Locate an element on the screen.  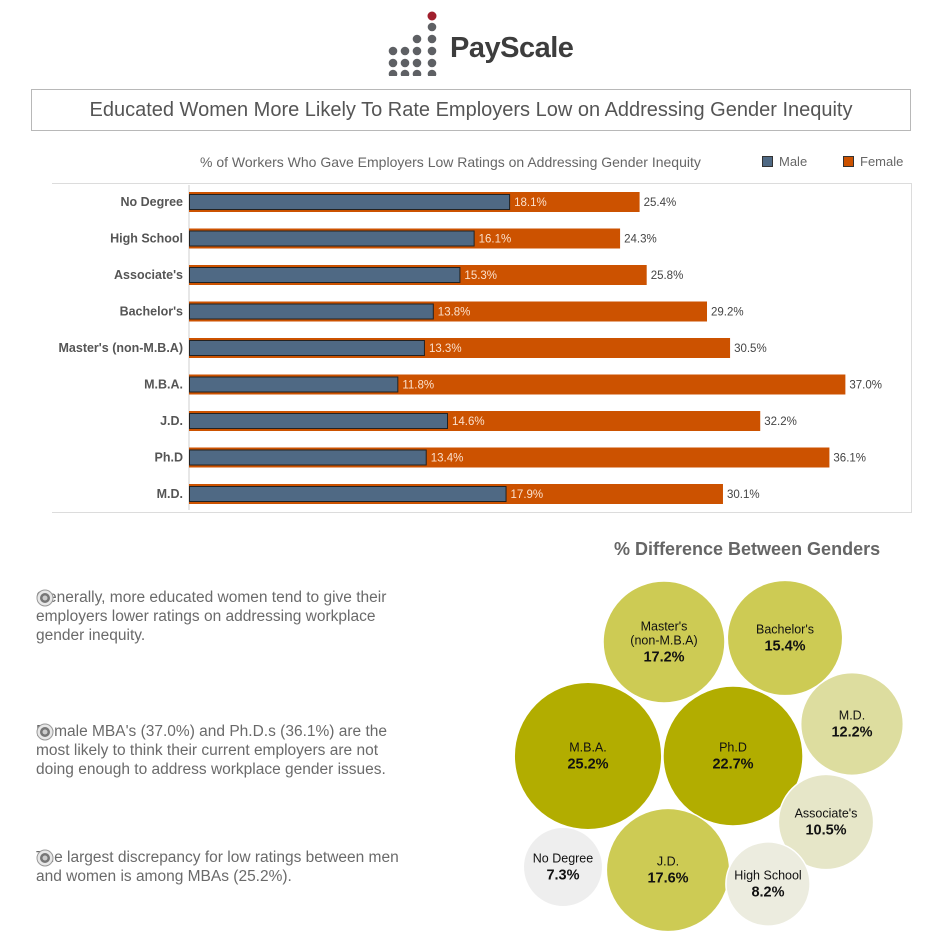
category-label: High School is located at coordinates (146, 239).